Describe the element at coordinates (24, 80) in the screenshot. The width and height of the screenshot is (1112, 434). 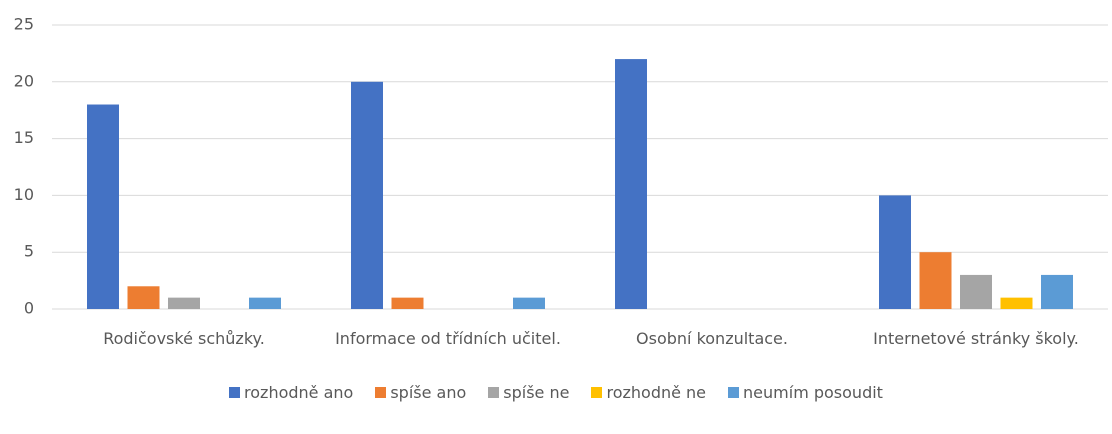
I see `y-tick-label: 20` at that location.